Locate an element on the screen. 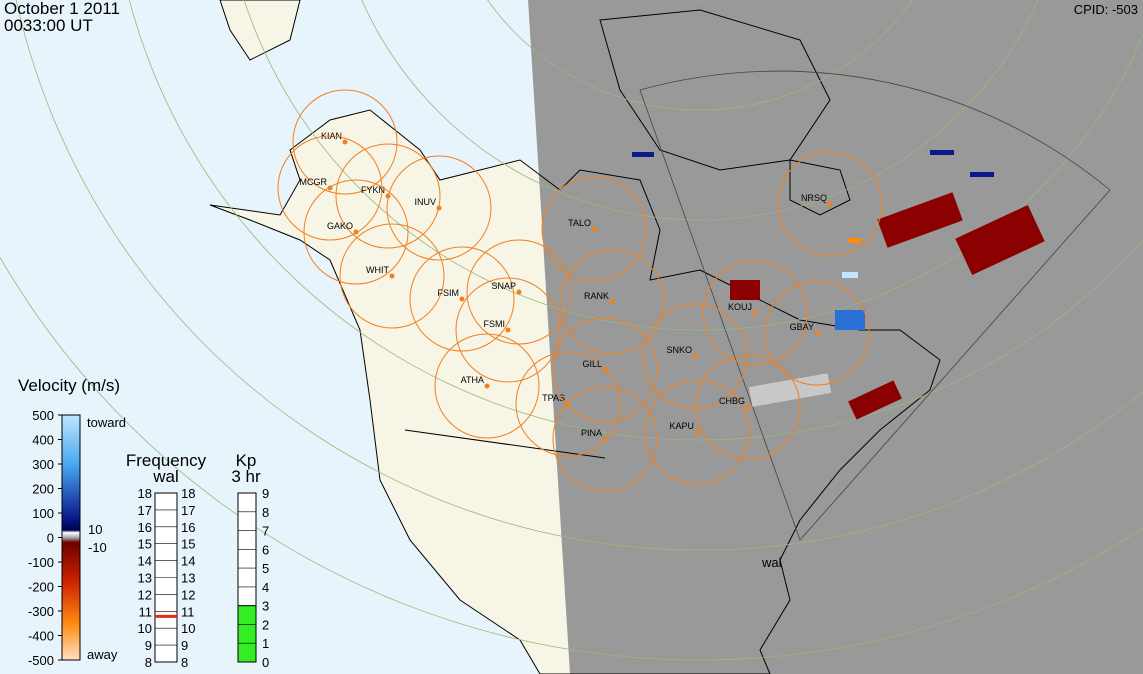 The image size is (1143, 674). tick-label: 6 is located at coordinates (265, 549).